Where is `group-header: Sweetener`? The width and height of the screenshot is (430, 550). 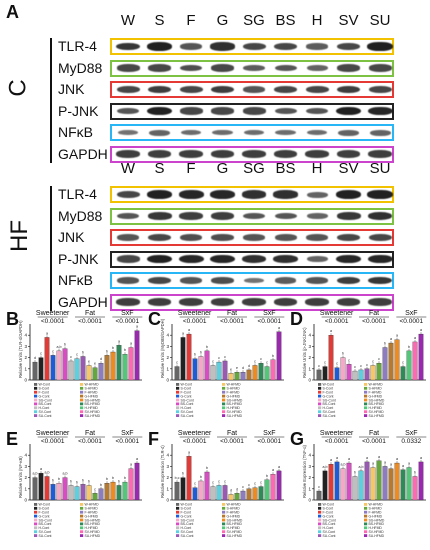
group-header: Sweetener is located at coordinates (195, 313).